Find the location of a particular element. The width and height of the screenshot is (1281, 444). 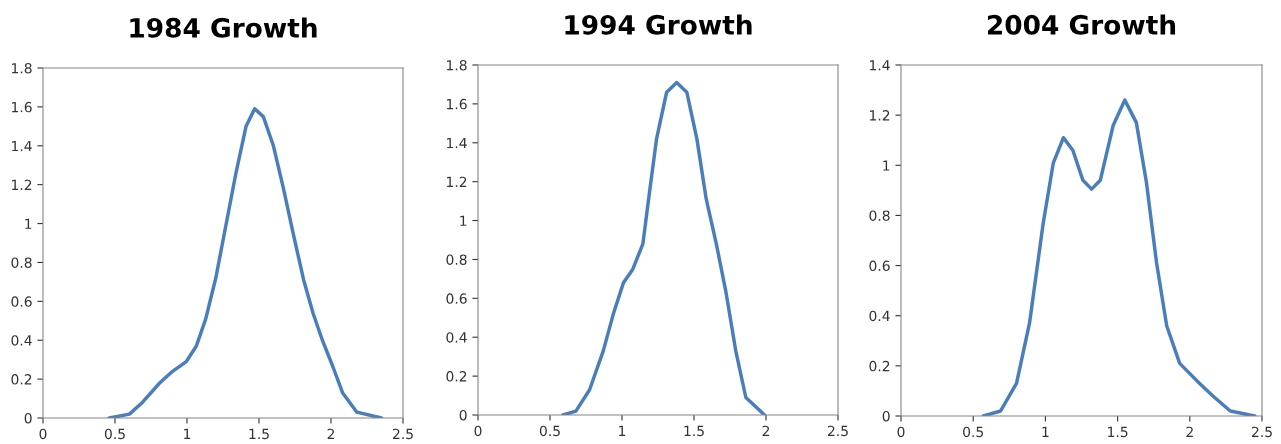

chart-title: 1994 Growth is located at coordinates (658, 24).